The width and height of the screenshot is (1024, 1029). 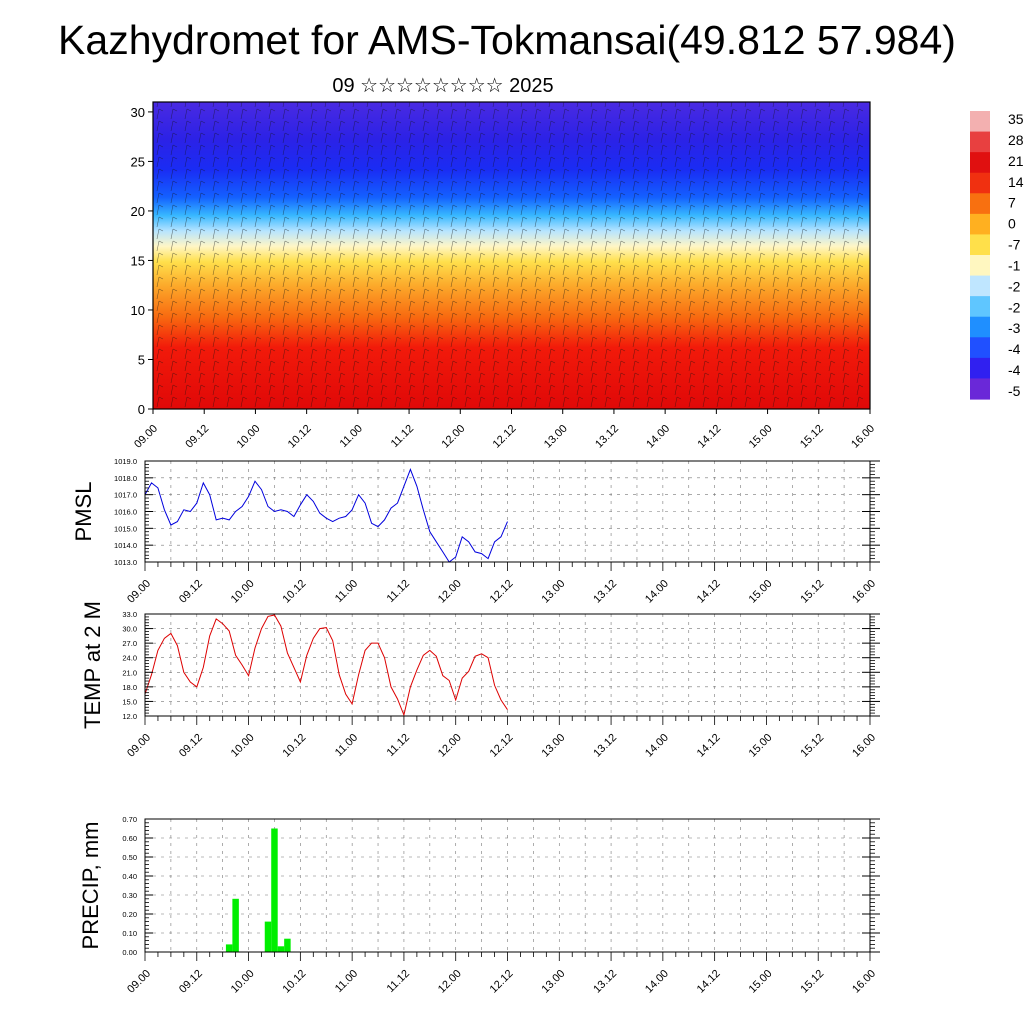 What do you see at coordinates (125, 512) in the screenshot?
I see `y-tick-label: 1016.0` at bounding box center [125, 512].